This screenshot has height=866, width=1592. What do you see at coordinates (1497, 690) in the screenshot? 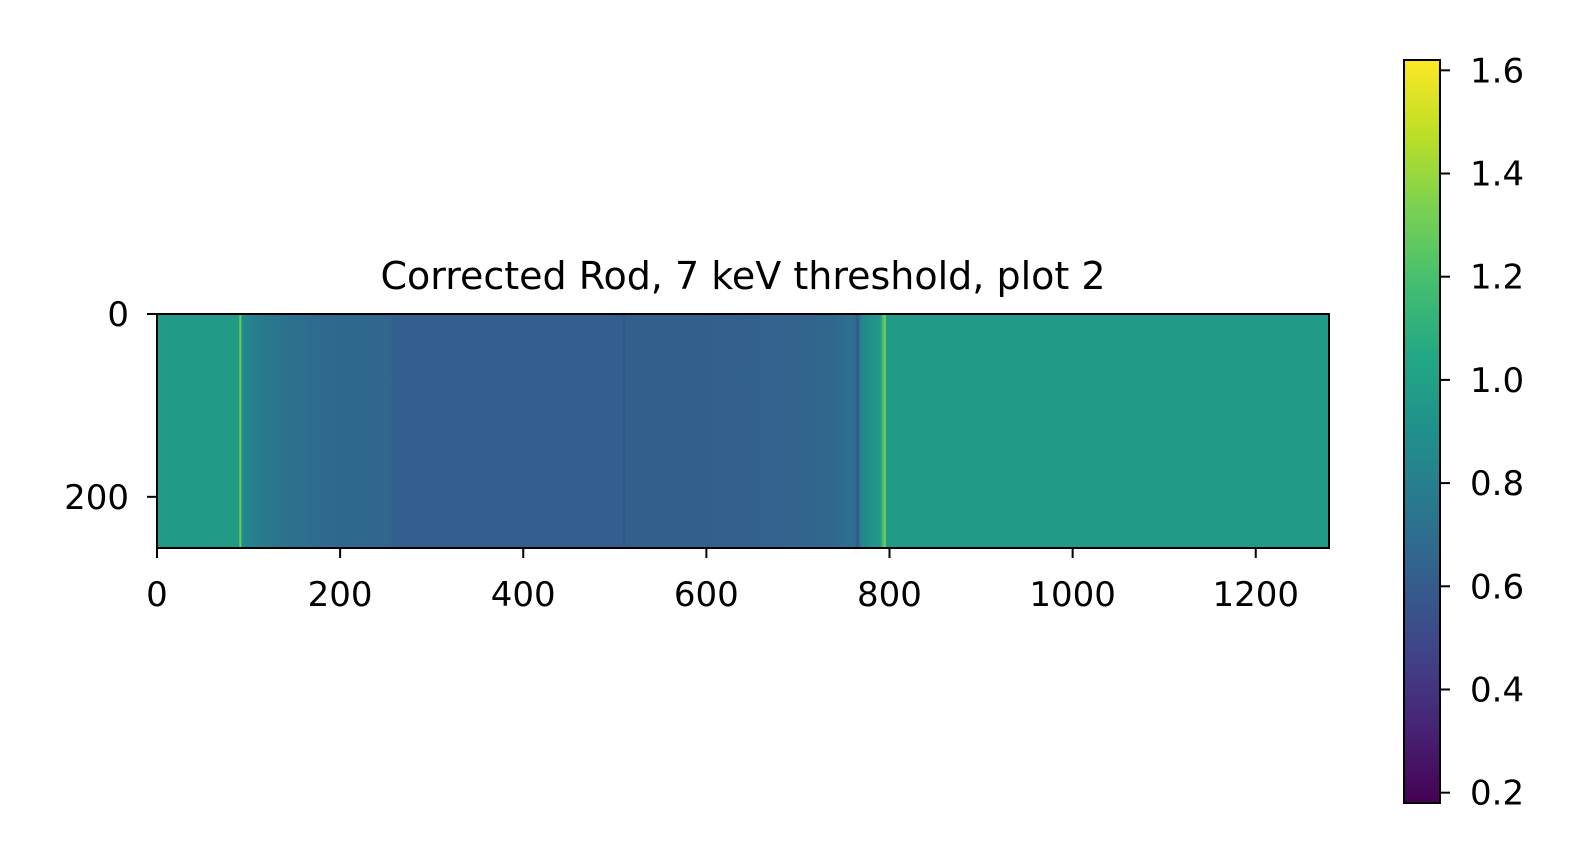
I see `colorbar-tick-label: 0.4` at bounding box center [1497, 690].